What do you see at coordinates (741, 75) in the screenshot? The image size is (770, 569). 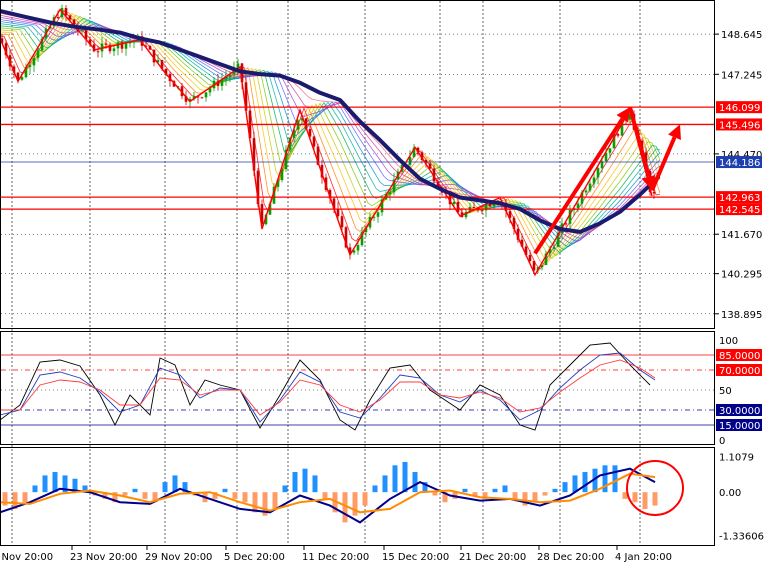 I see `price-tick-label: 147.245` at bounding box center [741, 75].